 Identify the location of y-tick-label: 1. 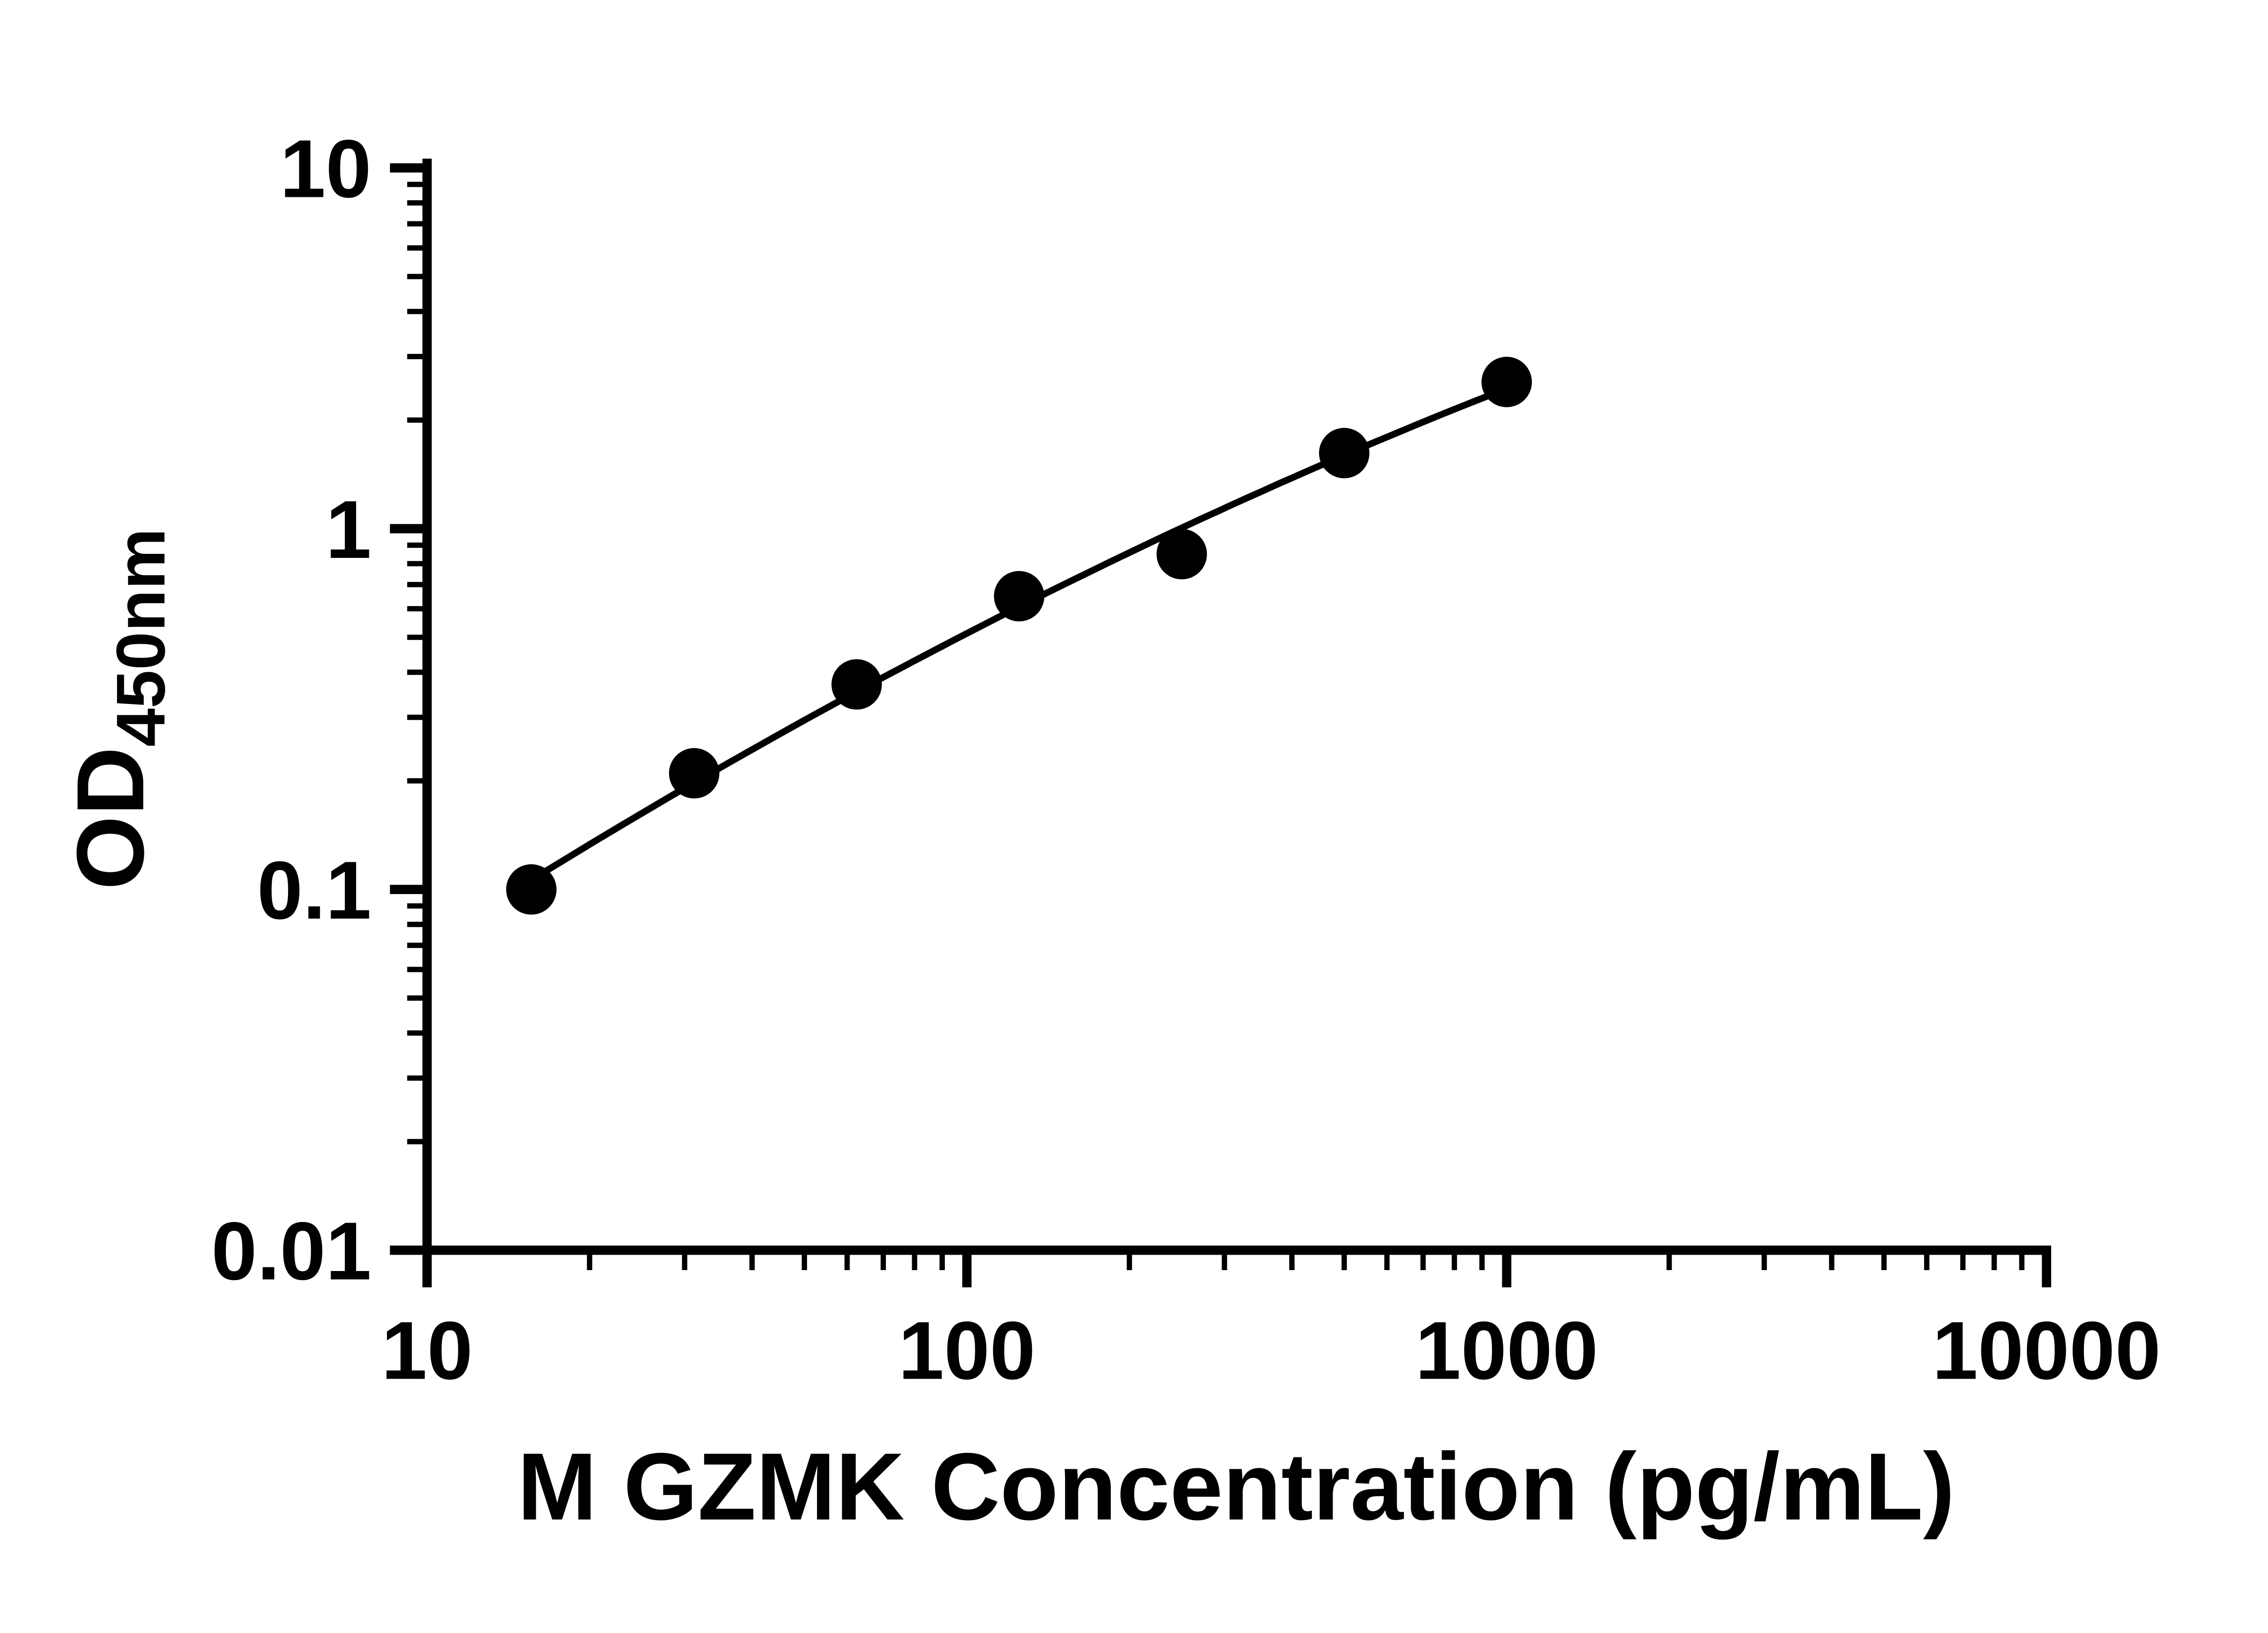
(349, 530).